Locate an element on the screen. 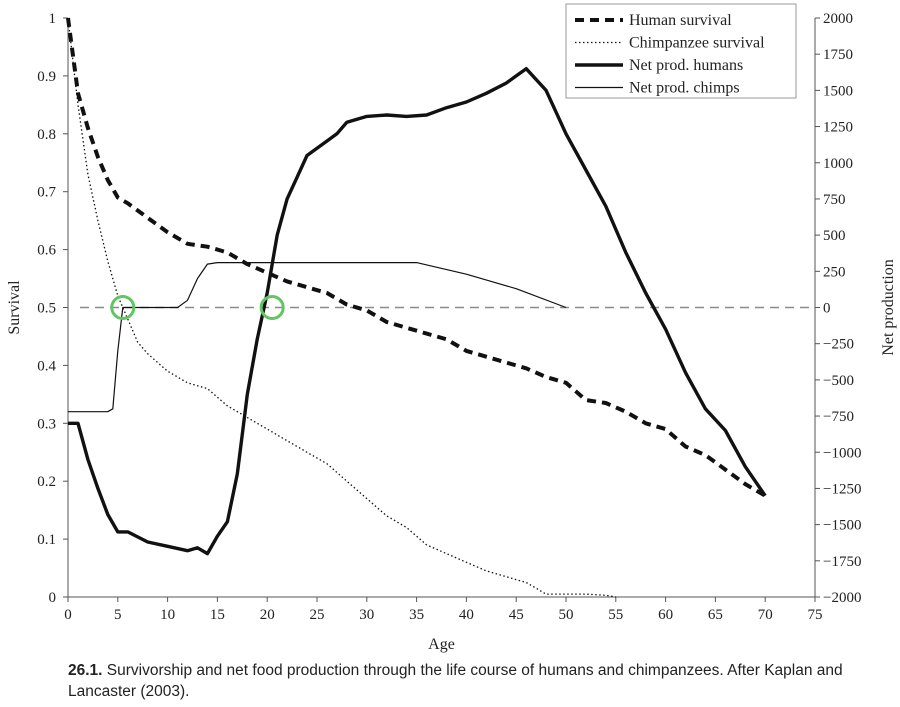 This screenshot has width=900, height=707. y-right-tick-label: 2000 is located at coordinates (838, 19).